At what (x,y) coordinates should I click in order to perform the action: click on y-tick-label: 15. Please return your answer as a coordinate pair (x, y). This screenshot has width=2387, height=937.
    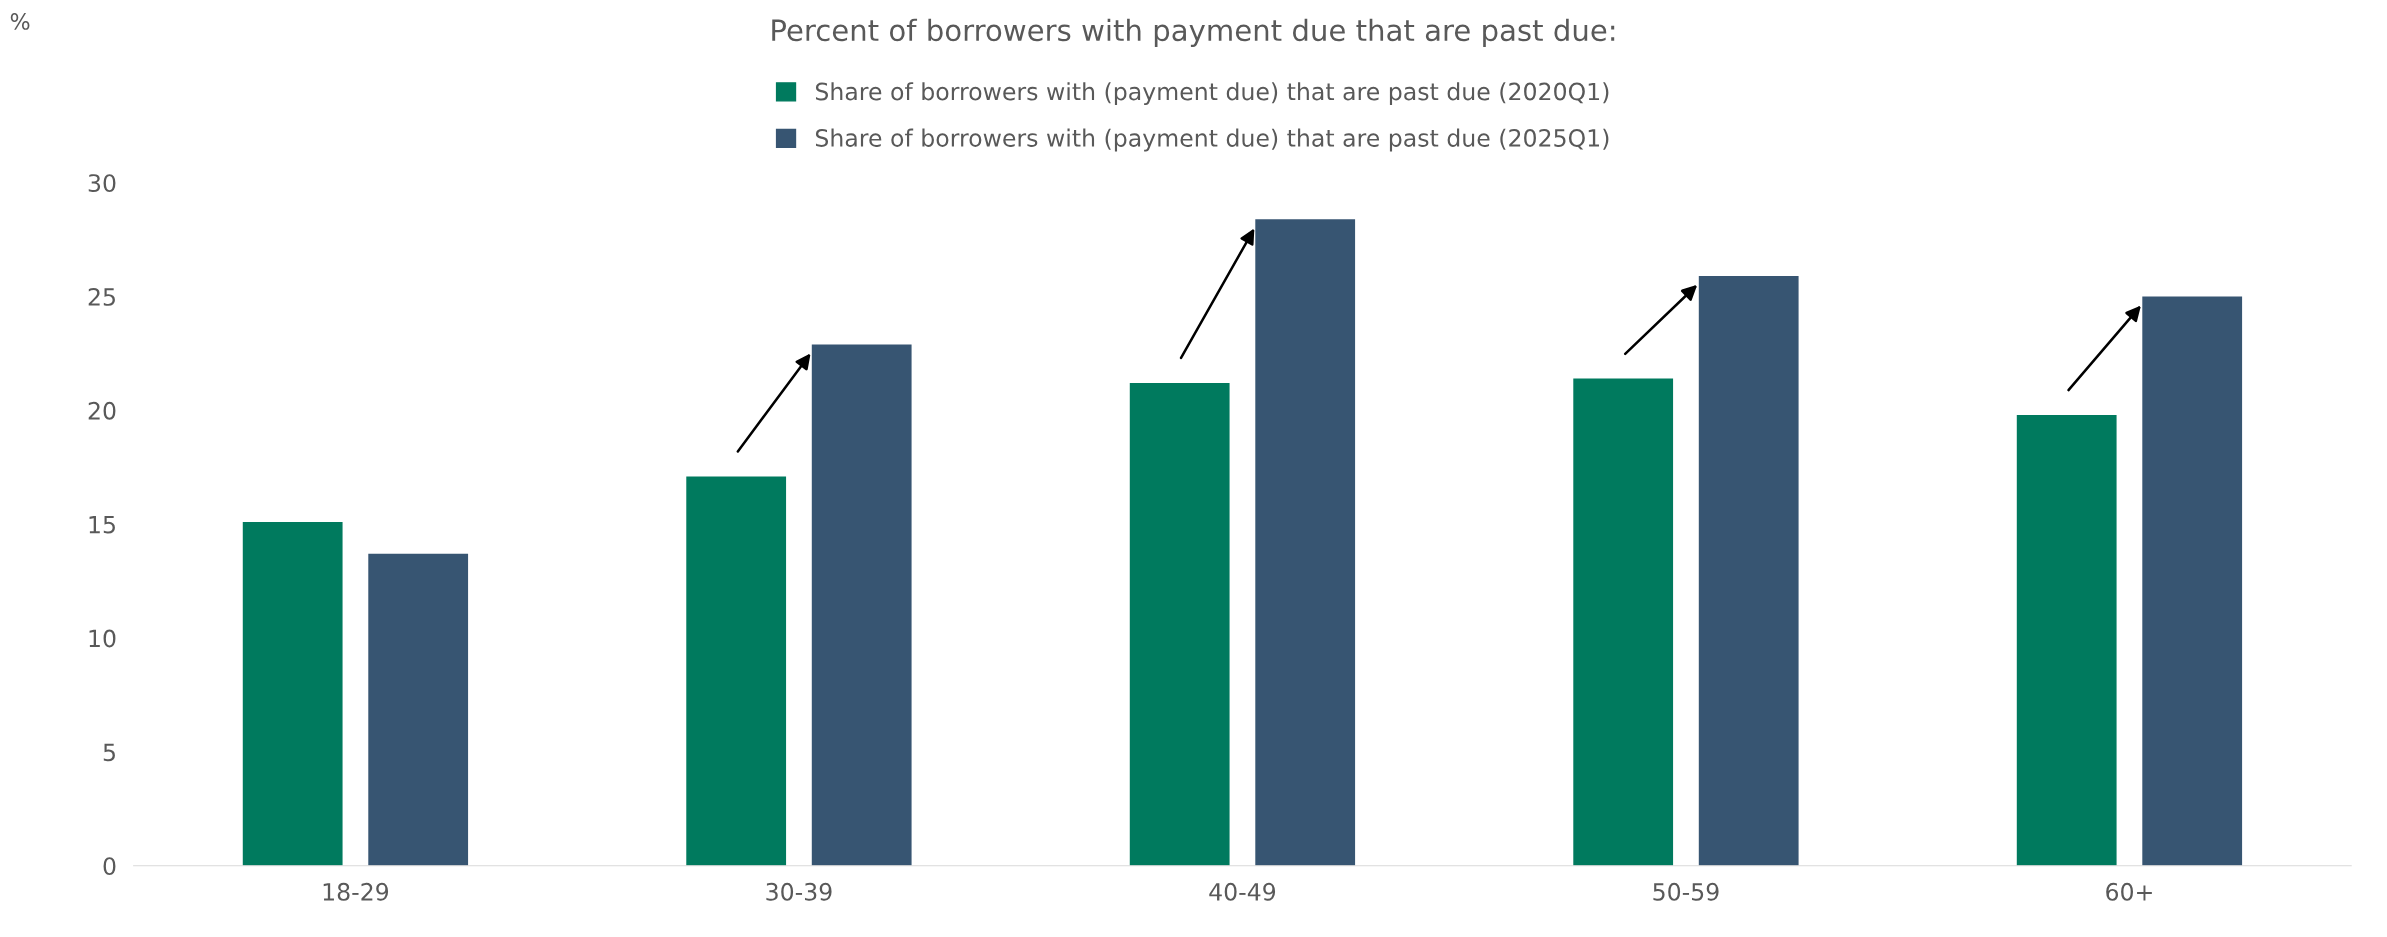
    Looking at the image, I should click on (102, 525).